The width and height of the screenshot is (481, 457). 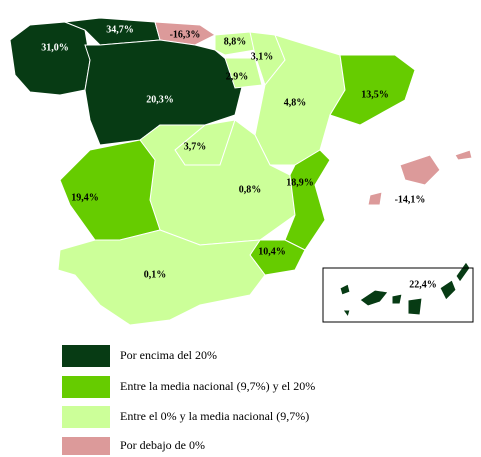 What do you see at coordinates (300, 182) in the screenshot?
I see `region-label: 18,9%` at bounding box center [300, 182].